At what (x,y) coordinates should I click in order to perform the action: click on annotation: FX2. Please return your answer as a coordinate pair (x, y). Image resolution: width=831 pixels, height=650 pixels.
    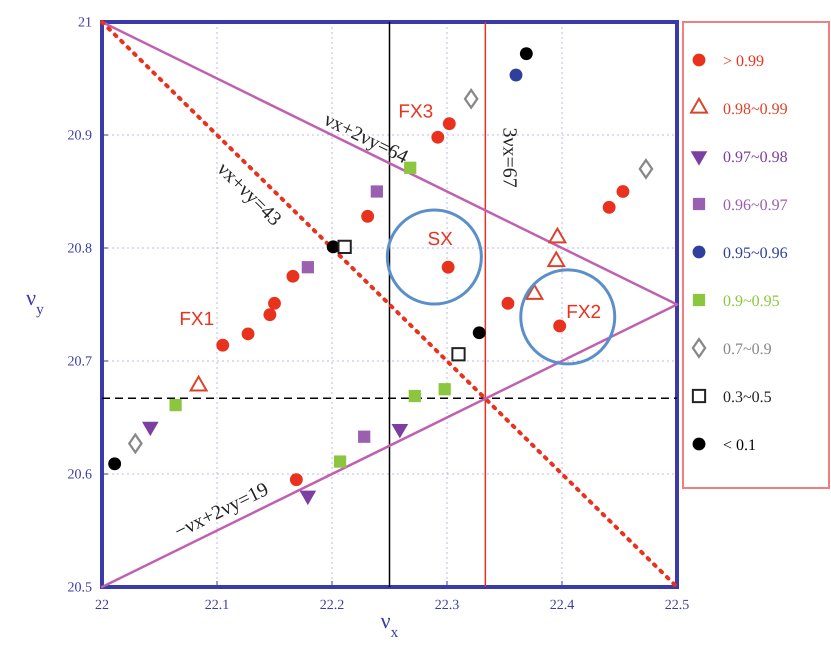
    Looking at the image, I should click on (584, 312).